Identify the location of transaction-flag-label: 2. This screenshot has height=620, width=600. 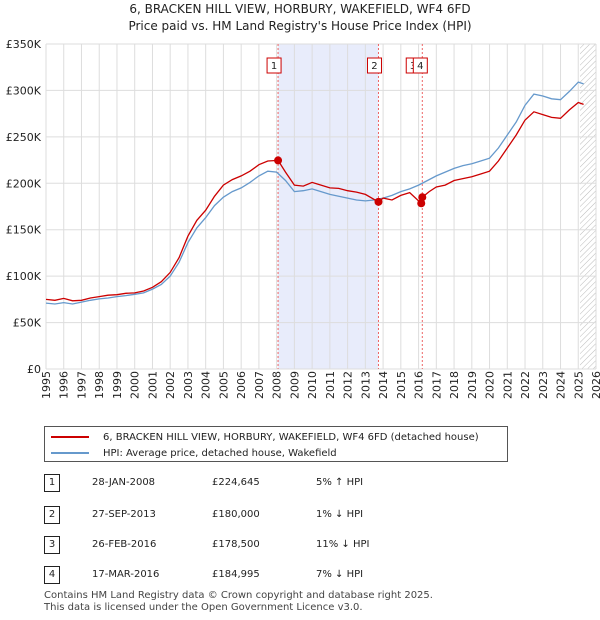
(374, 66).